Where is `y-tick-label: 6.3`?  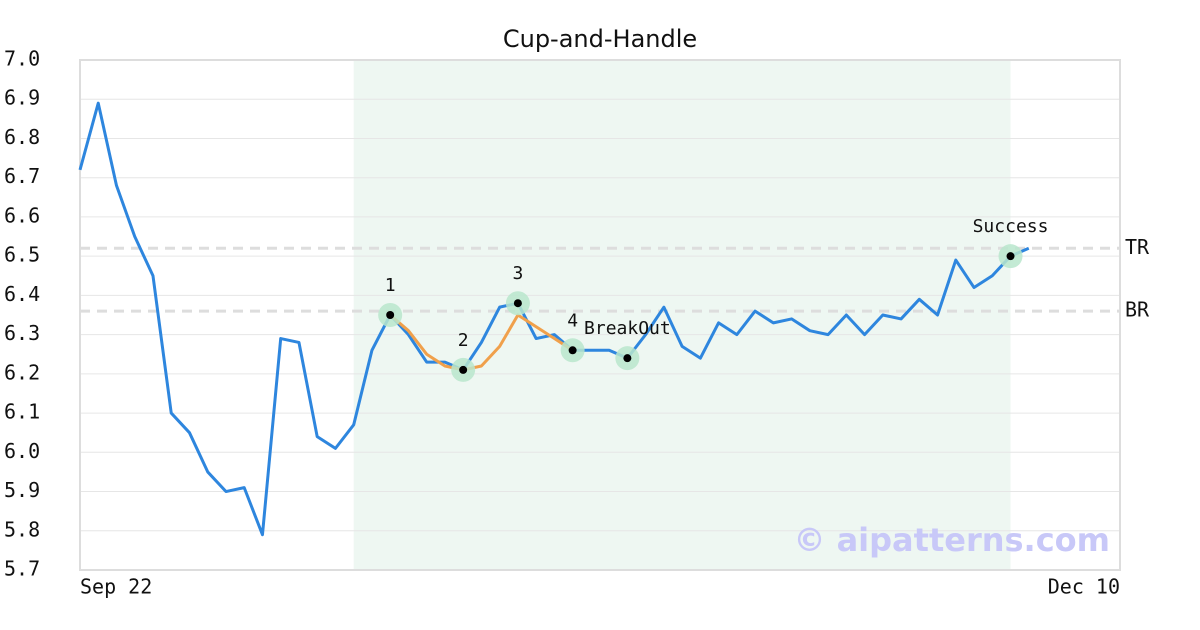
y-tick-label: 6.3 is located at coordinates (22, 333).